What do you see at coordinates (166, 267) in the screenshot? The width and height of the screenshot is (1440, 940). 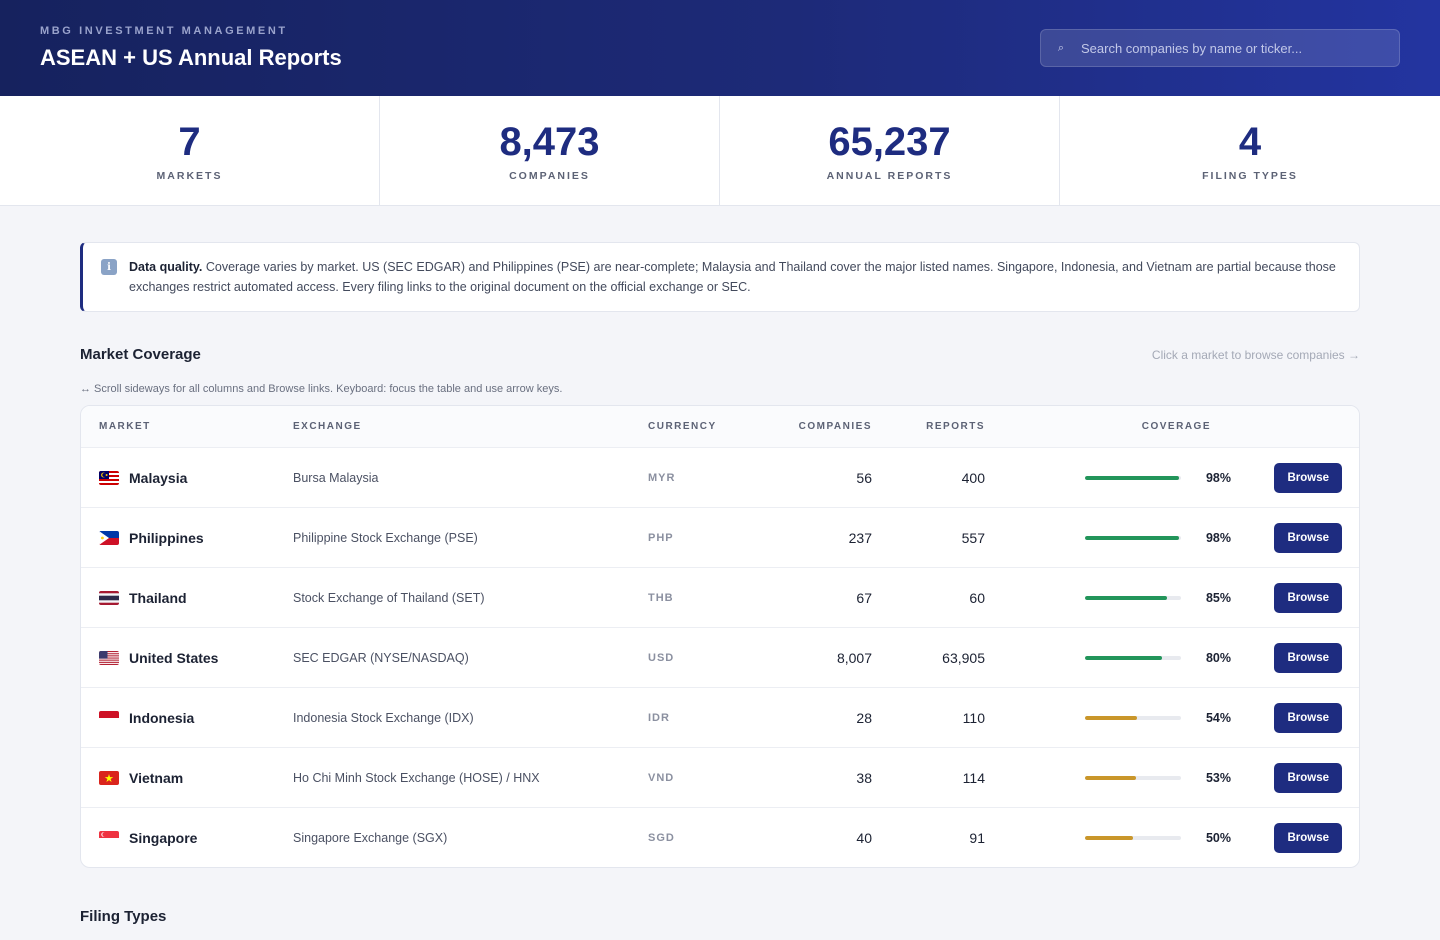 I see `notice-bold: Data quality.` at bounding box center [166, 267].